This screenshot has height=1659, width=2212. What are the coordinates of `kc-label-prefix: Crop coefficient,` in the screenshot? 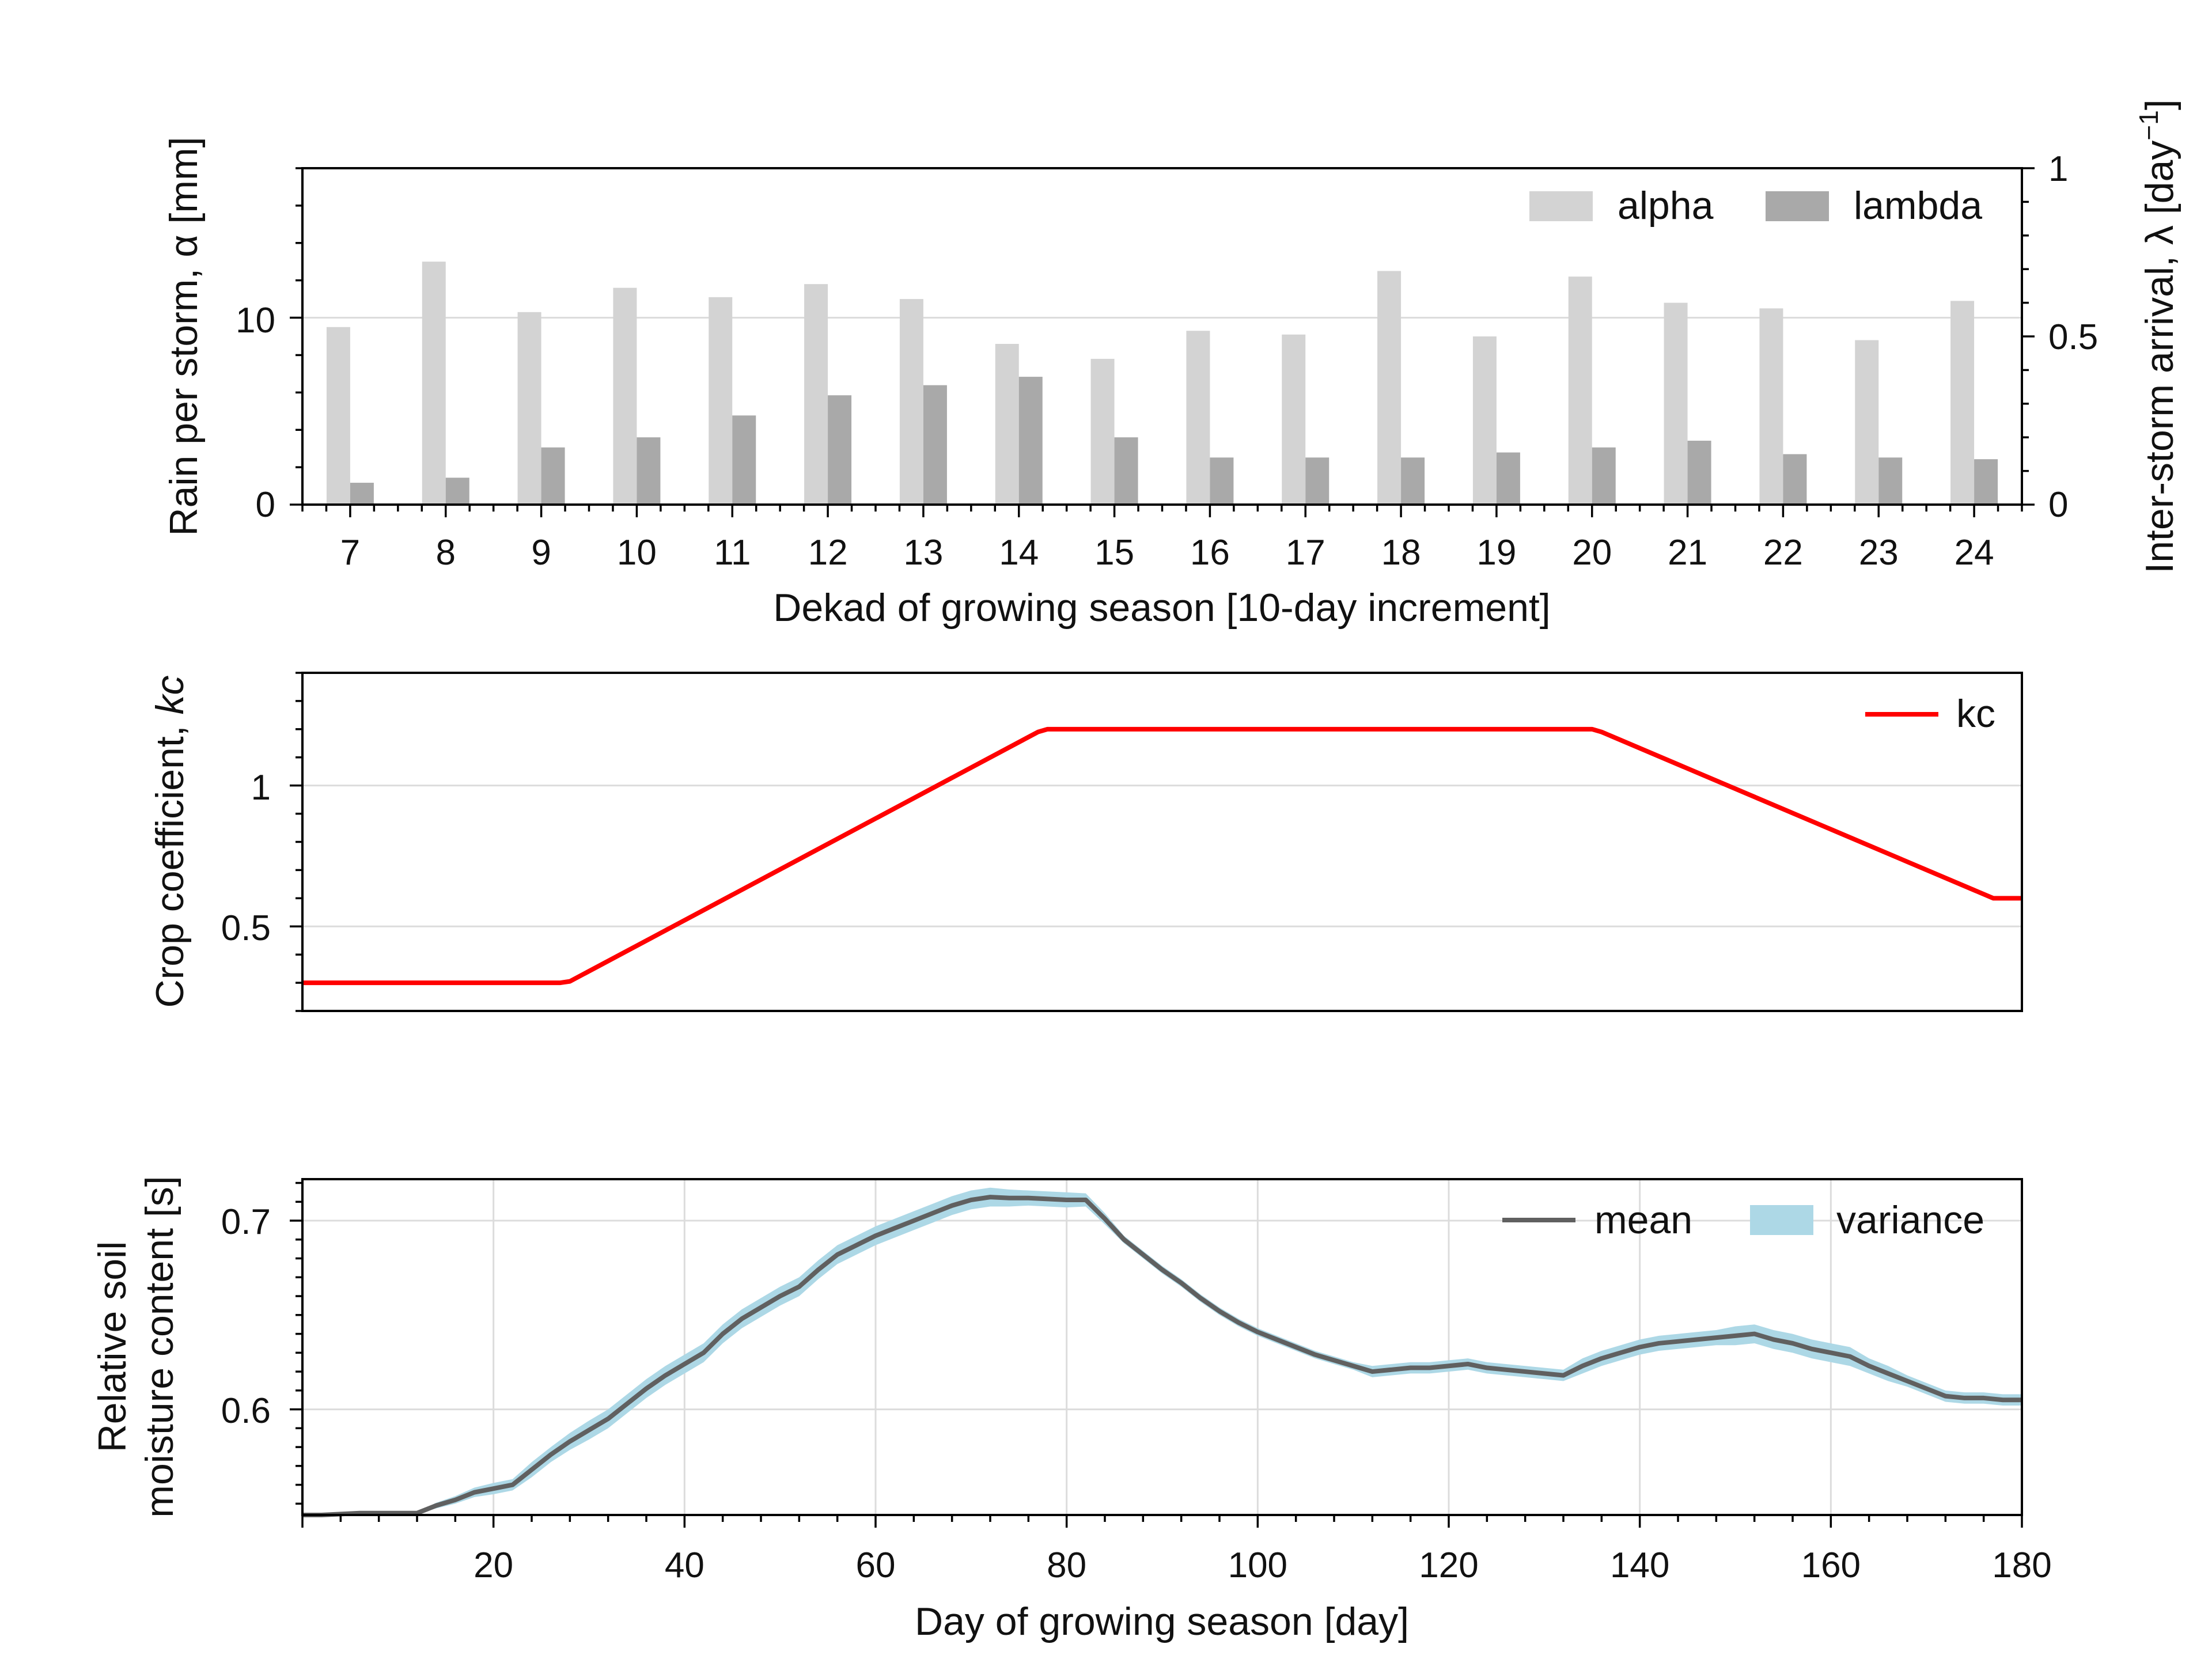 It's located at (170, 860).